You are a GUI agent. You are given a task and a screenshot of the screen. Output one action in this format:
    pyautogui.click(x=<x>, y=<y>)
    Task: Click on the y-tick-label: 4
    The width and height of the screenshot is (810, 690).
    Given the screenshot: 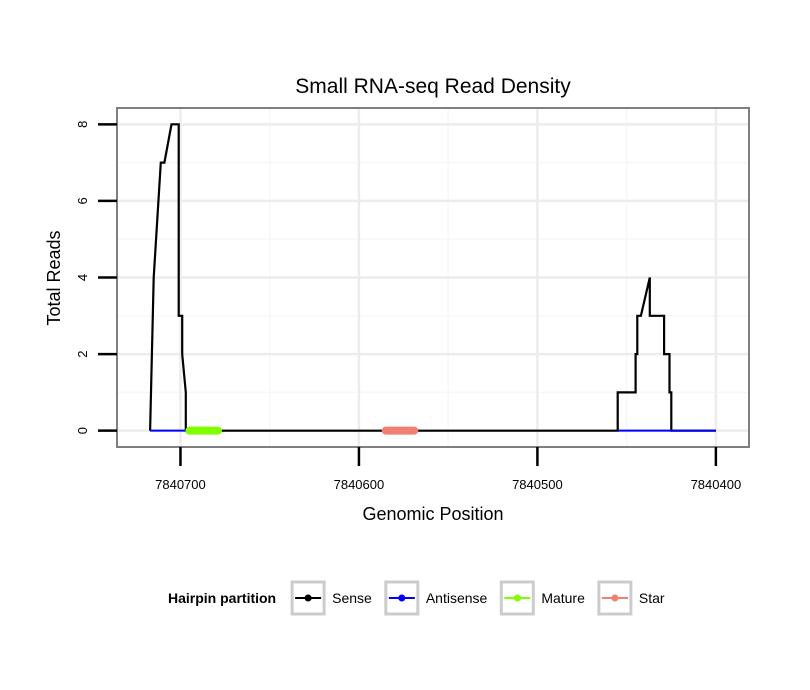 What is the action you would take?
    pyautogui.click(x=82, y=277)
    